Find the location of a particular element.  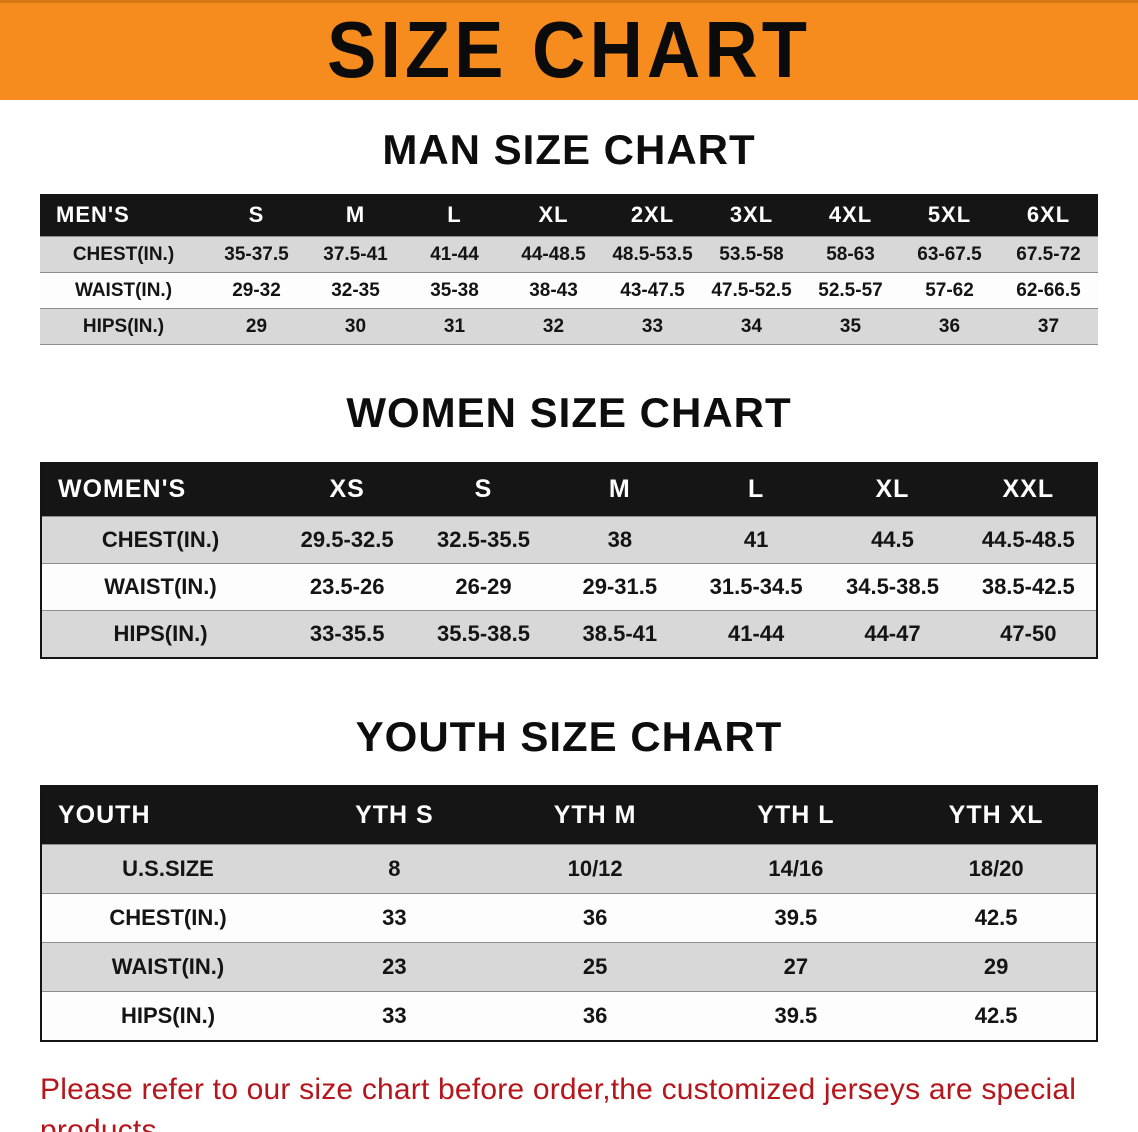

size-value-cell: 62-66.5 is located at coordinates (1048, 290).